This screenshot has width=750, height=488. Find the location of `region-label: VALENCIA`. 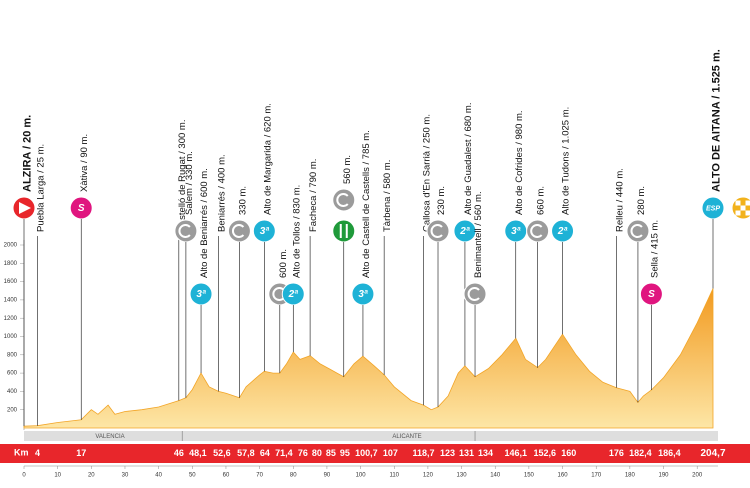

region-label: VALENCIA is located at coordinates (109, 437).